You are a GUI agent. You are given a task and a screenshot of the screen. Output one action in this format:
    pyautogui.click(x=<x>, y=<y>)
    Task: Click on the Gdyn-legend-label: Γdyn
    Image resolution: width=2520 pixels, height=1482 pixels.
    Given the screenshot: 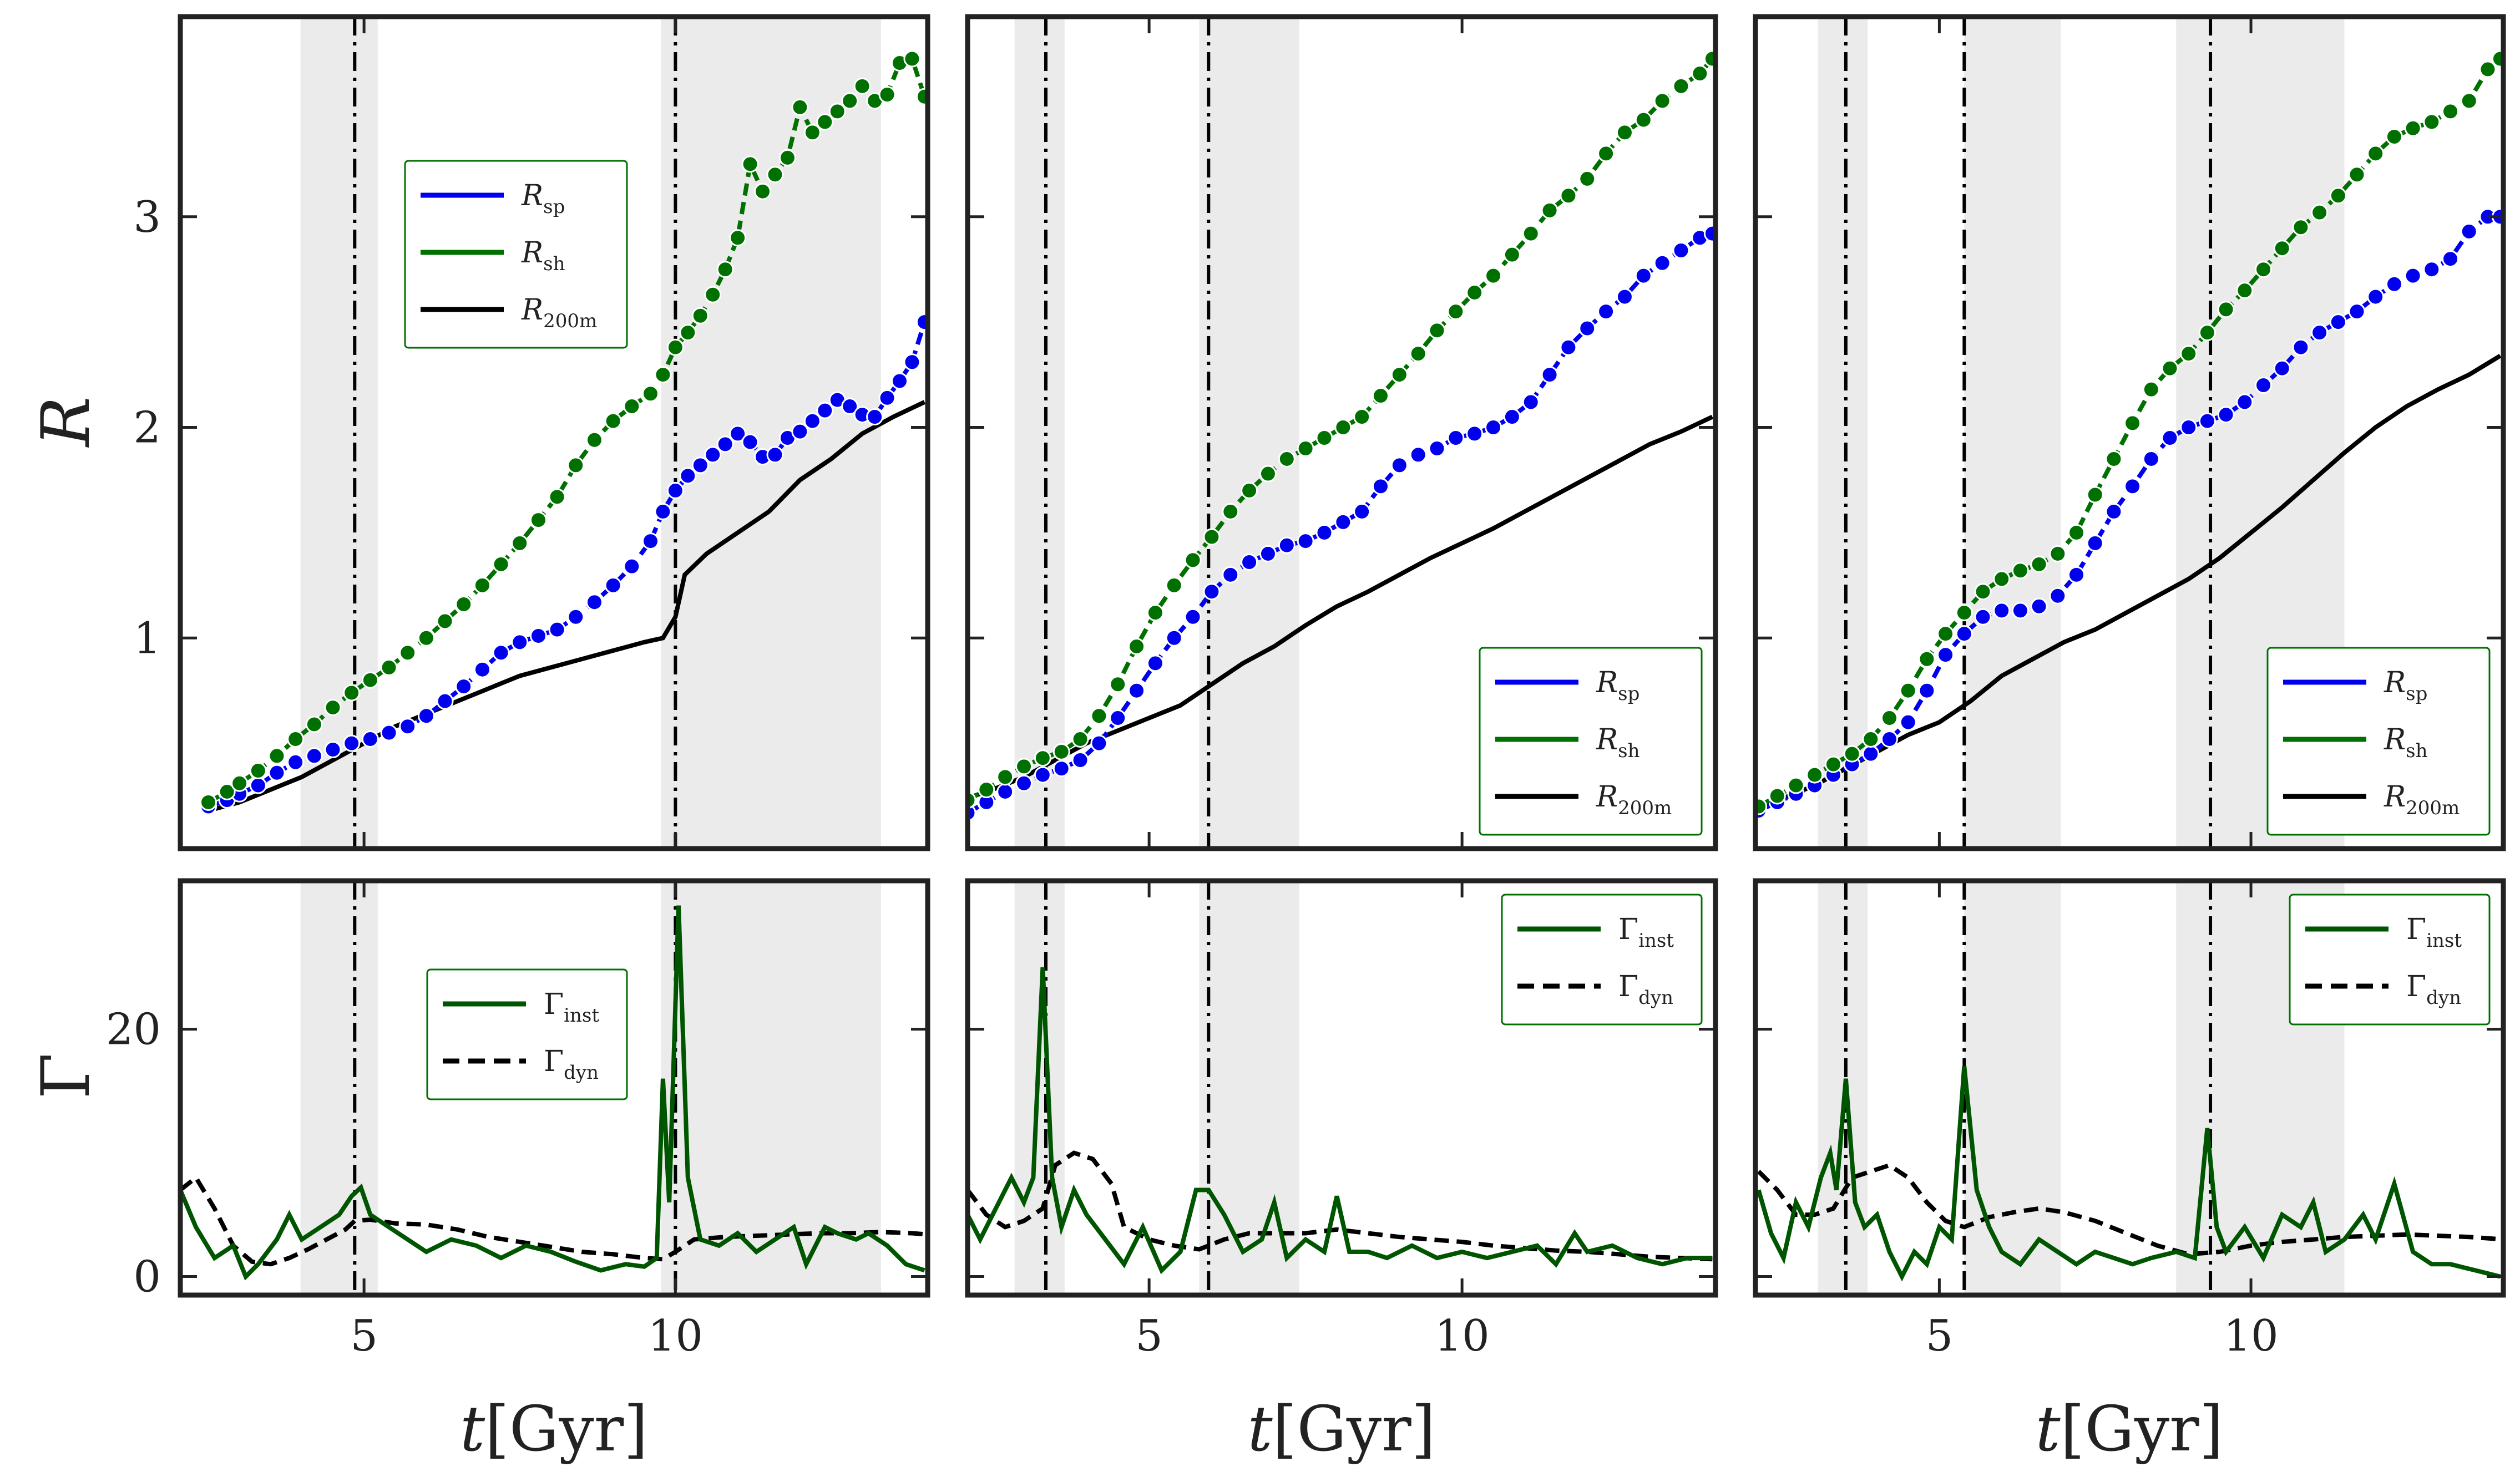 What is the action you would take?
    pyautogui.click(x=571, y=1064)
    